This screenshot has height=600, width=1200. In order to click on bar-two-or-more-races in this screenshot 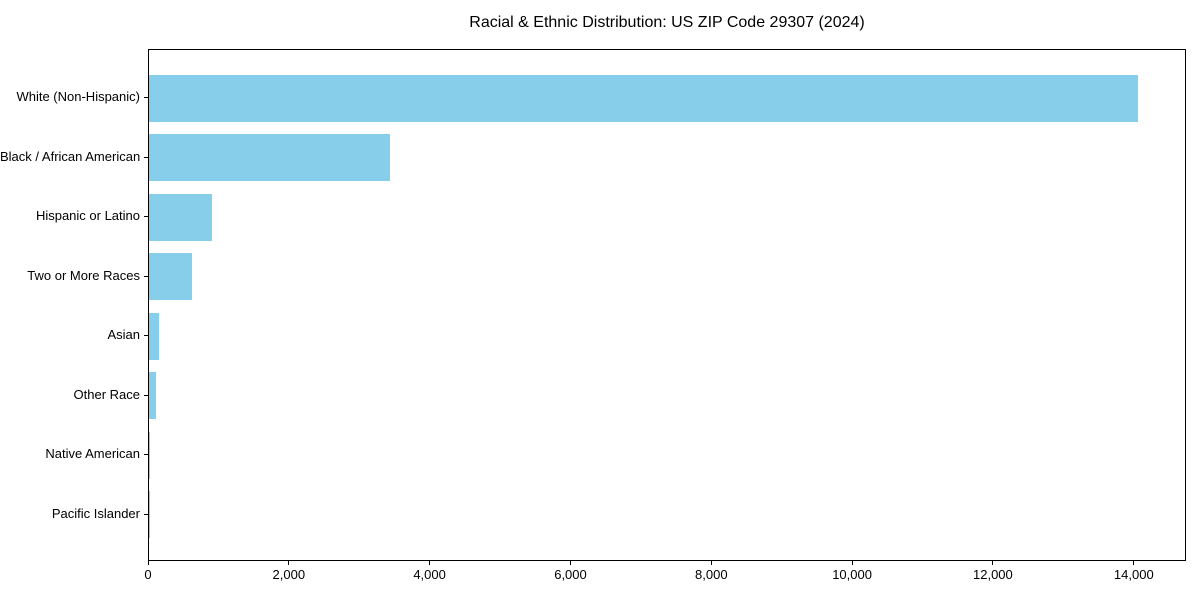, I will do `click(170, 276)`.